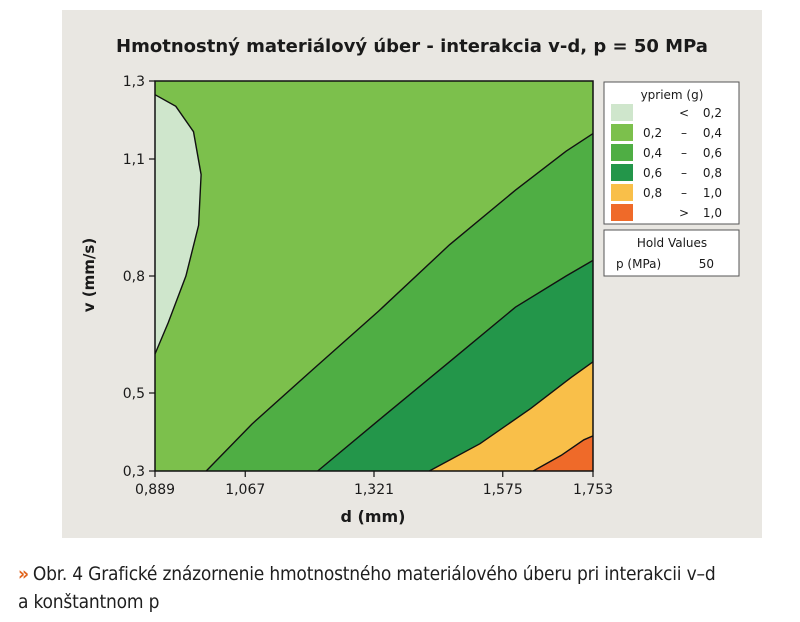 This screenshot has width=800, height=622. I want to click on legend-from: 0,2, so click(652, 133).